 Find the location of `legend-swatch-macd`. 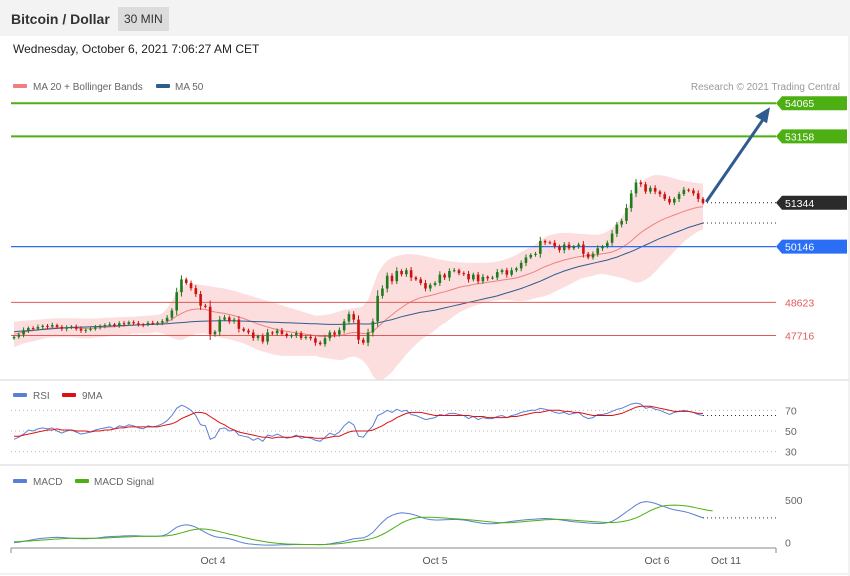

legend-swatch-macd is located at coordinates (20, 481).